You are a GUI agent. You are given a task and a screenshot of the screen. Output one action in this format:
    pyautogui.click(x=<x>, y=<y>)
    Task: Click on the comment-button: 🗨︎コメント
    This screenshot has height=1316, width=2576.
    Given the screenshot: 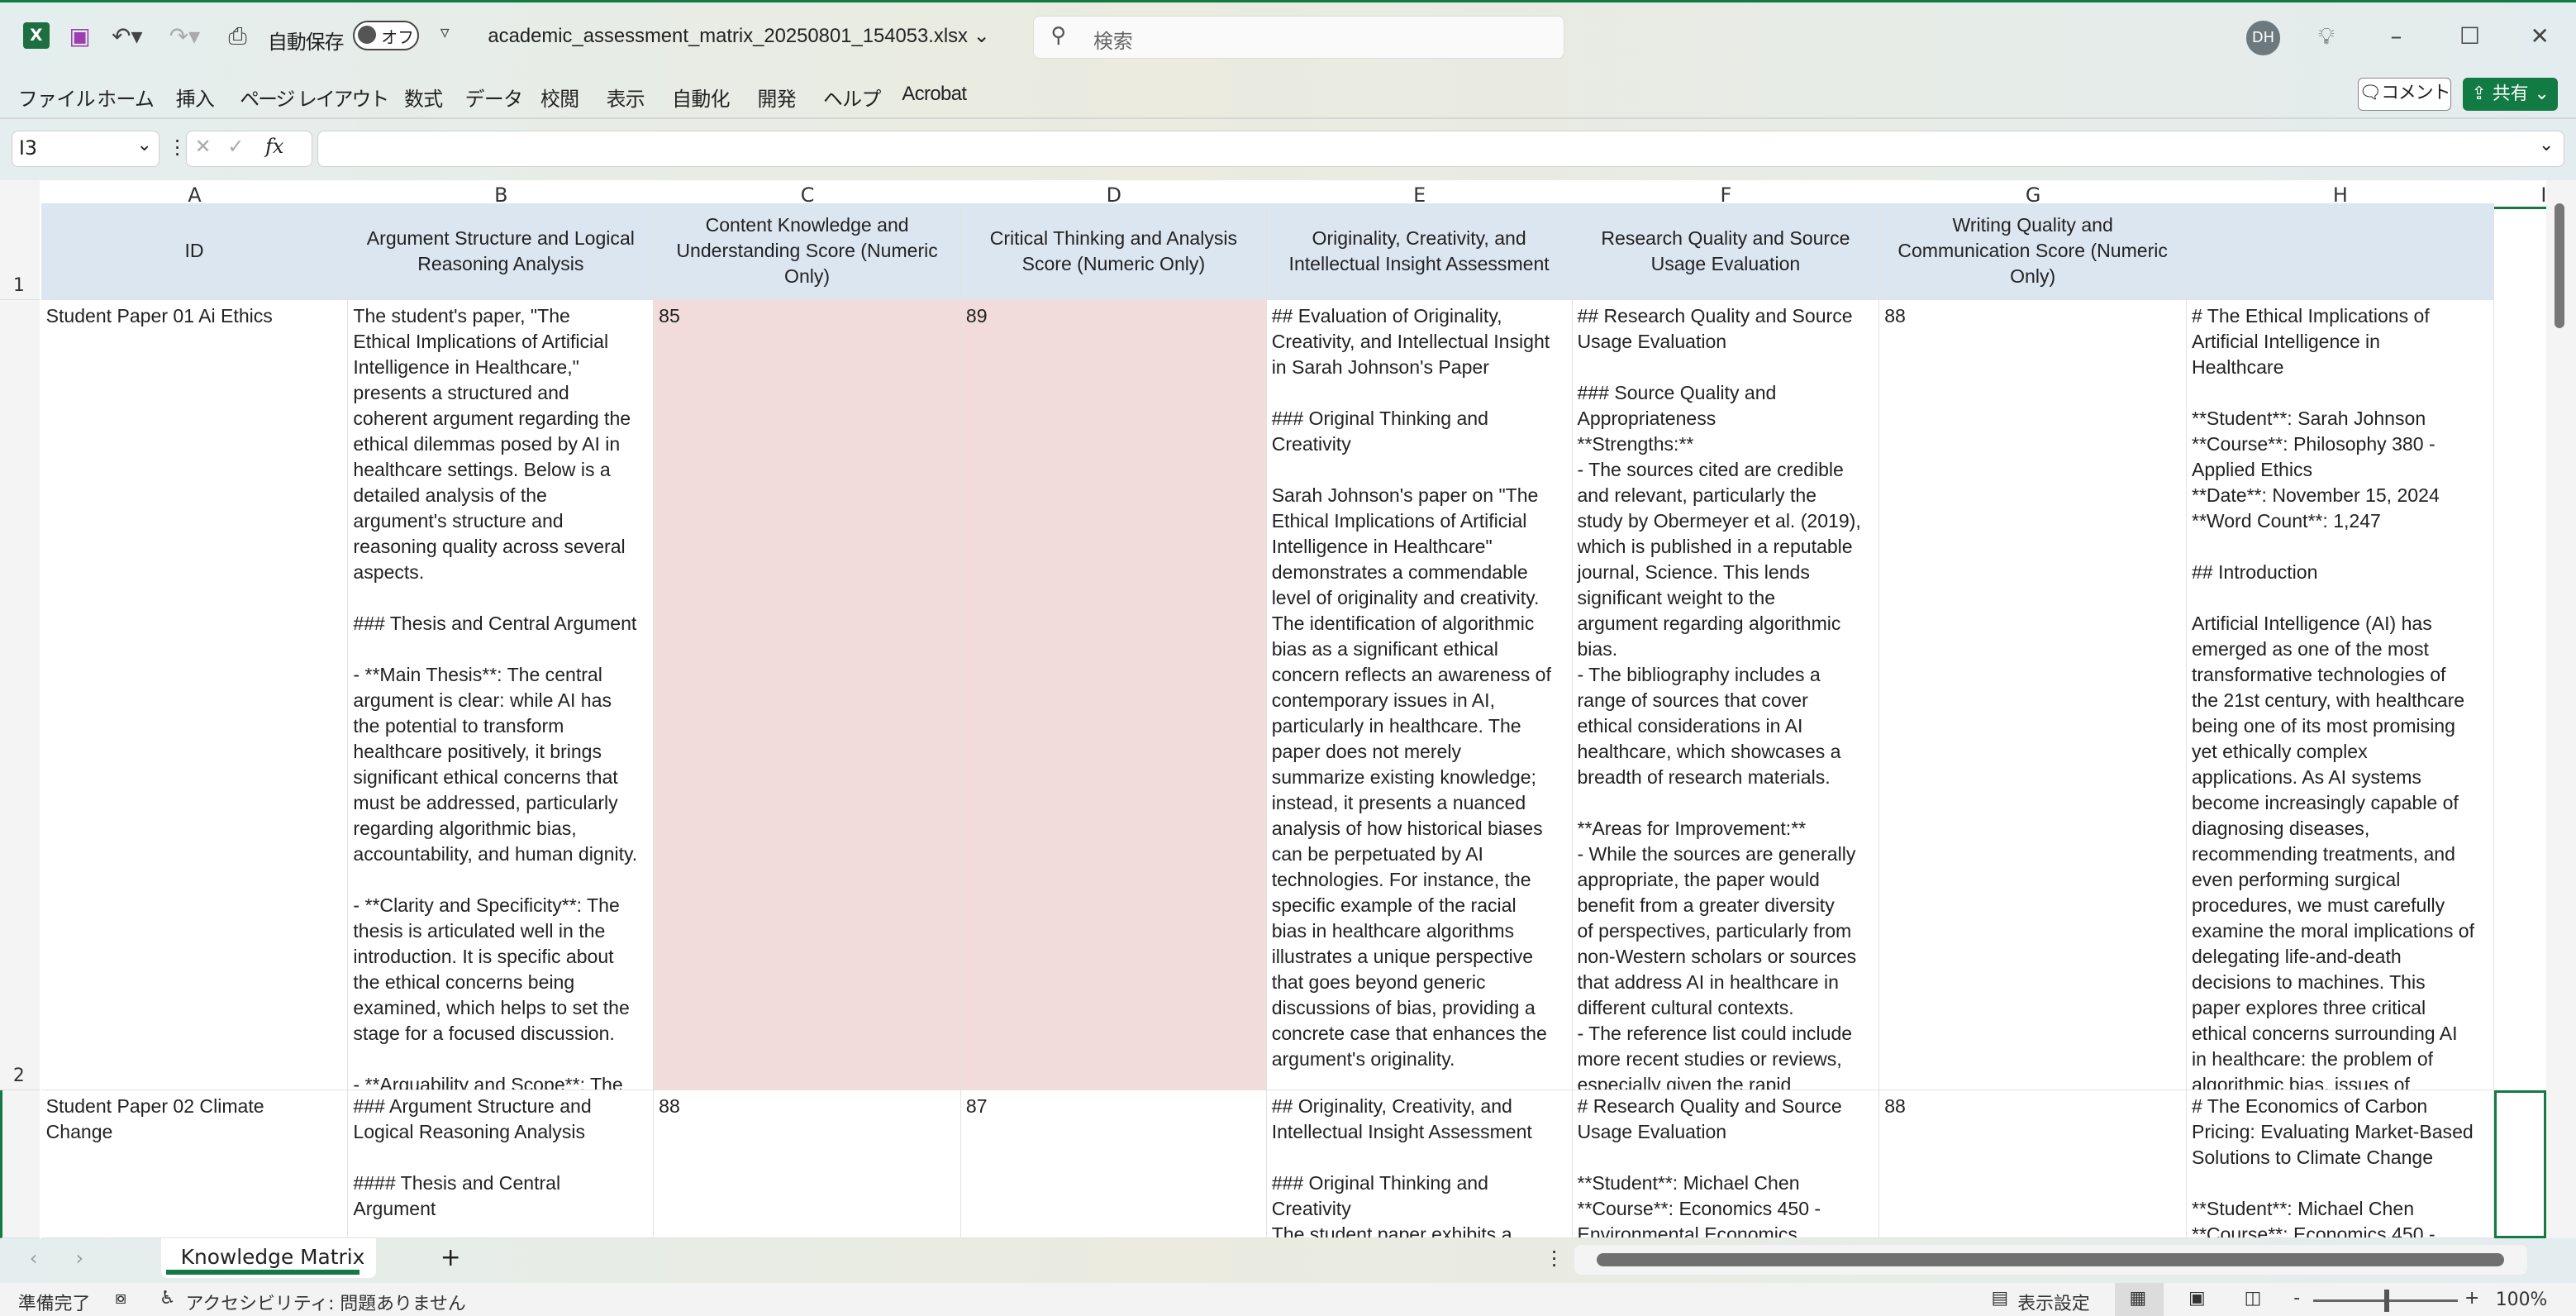 What is the action you would take?
    pyautogui.click(x=2405, y=95)
    